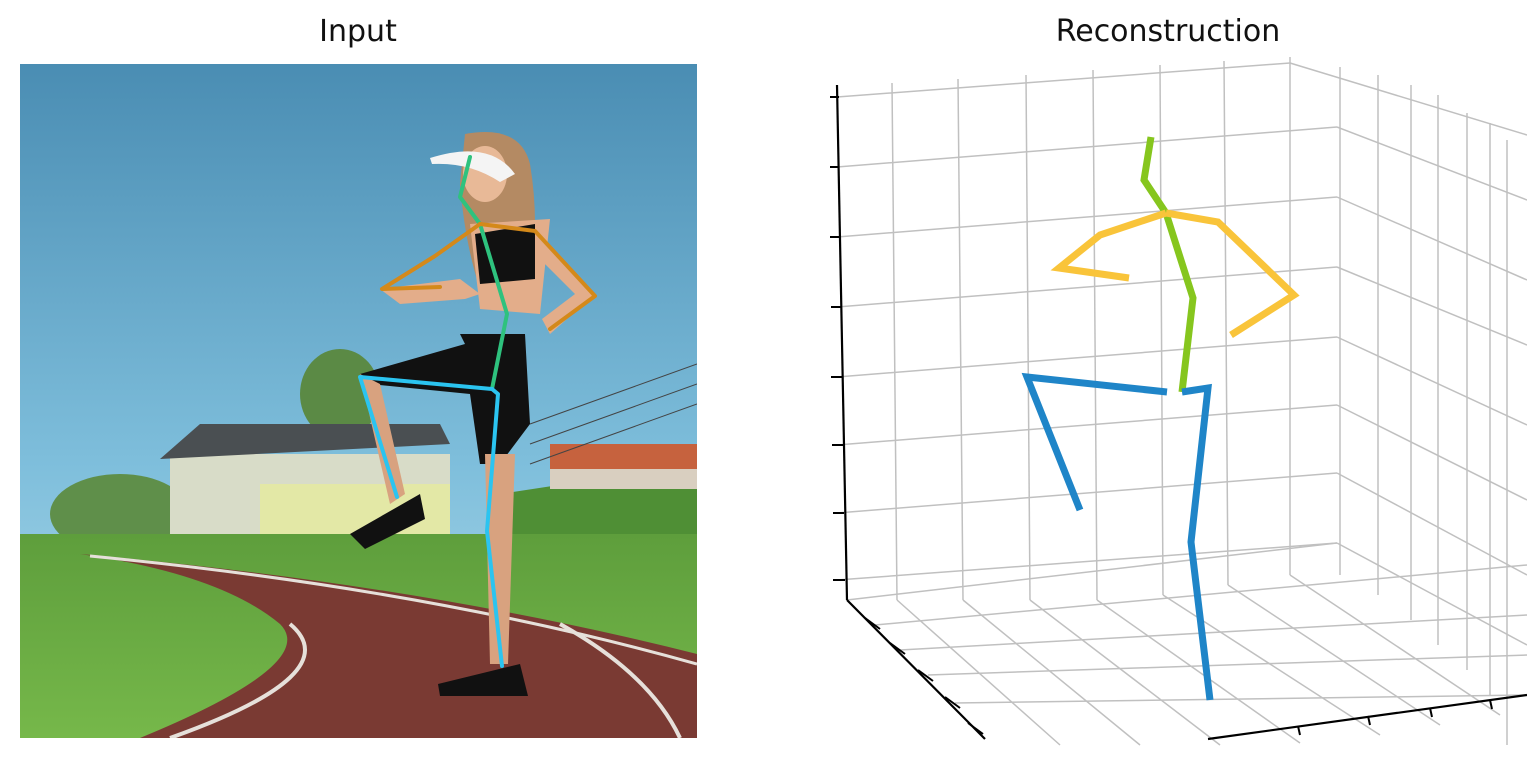  I want to click on athlete, so click(472, 414).